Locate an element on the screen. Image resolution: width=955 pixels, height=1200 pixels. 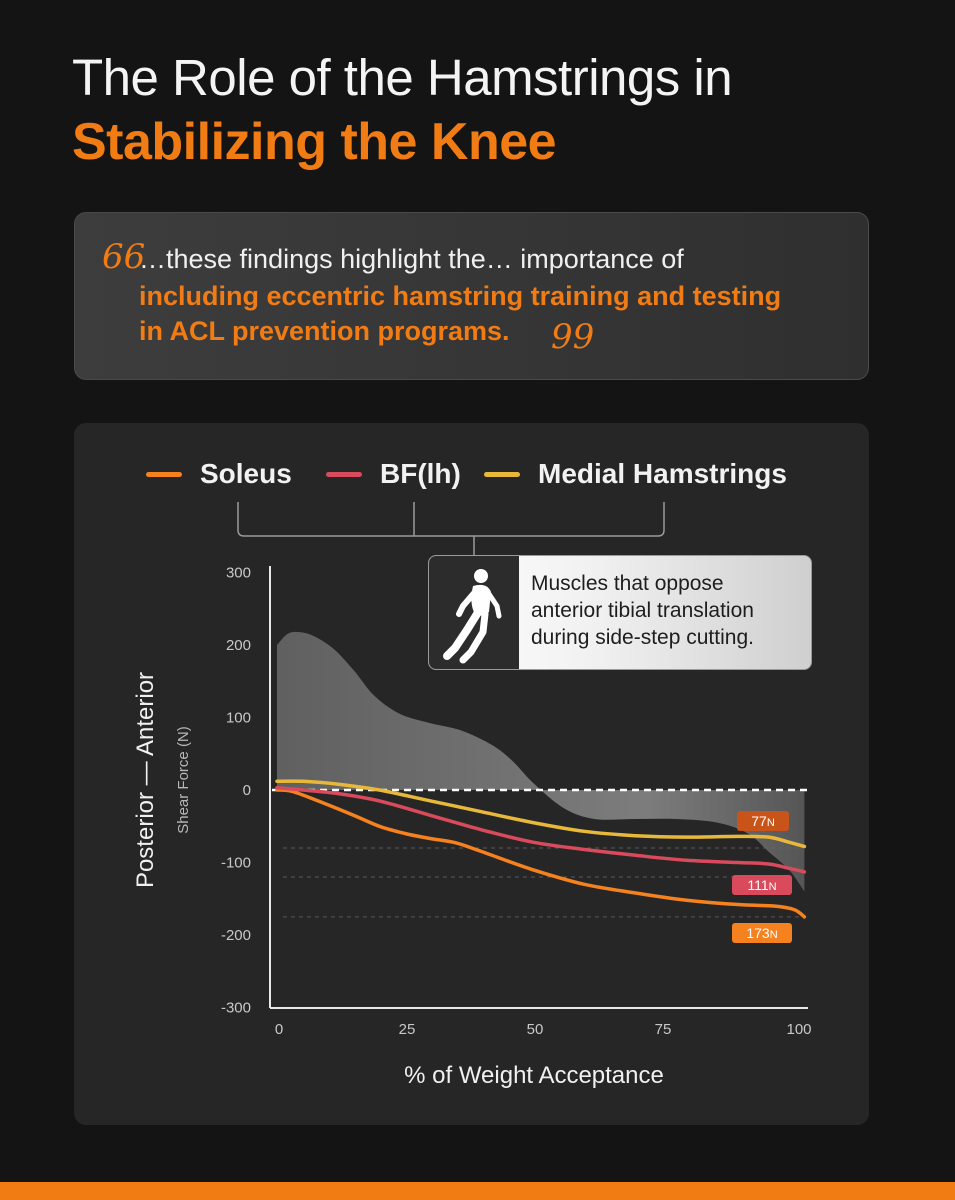
y-tick-label: -200 is located at coordinates (236, 935).